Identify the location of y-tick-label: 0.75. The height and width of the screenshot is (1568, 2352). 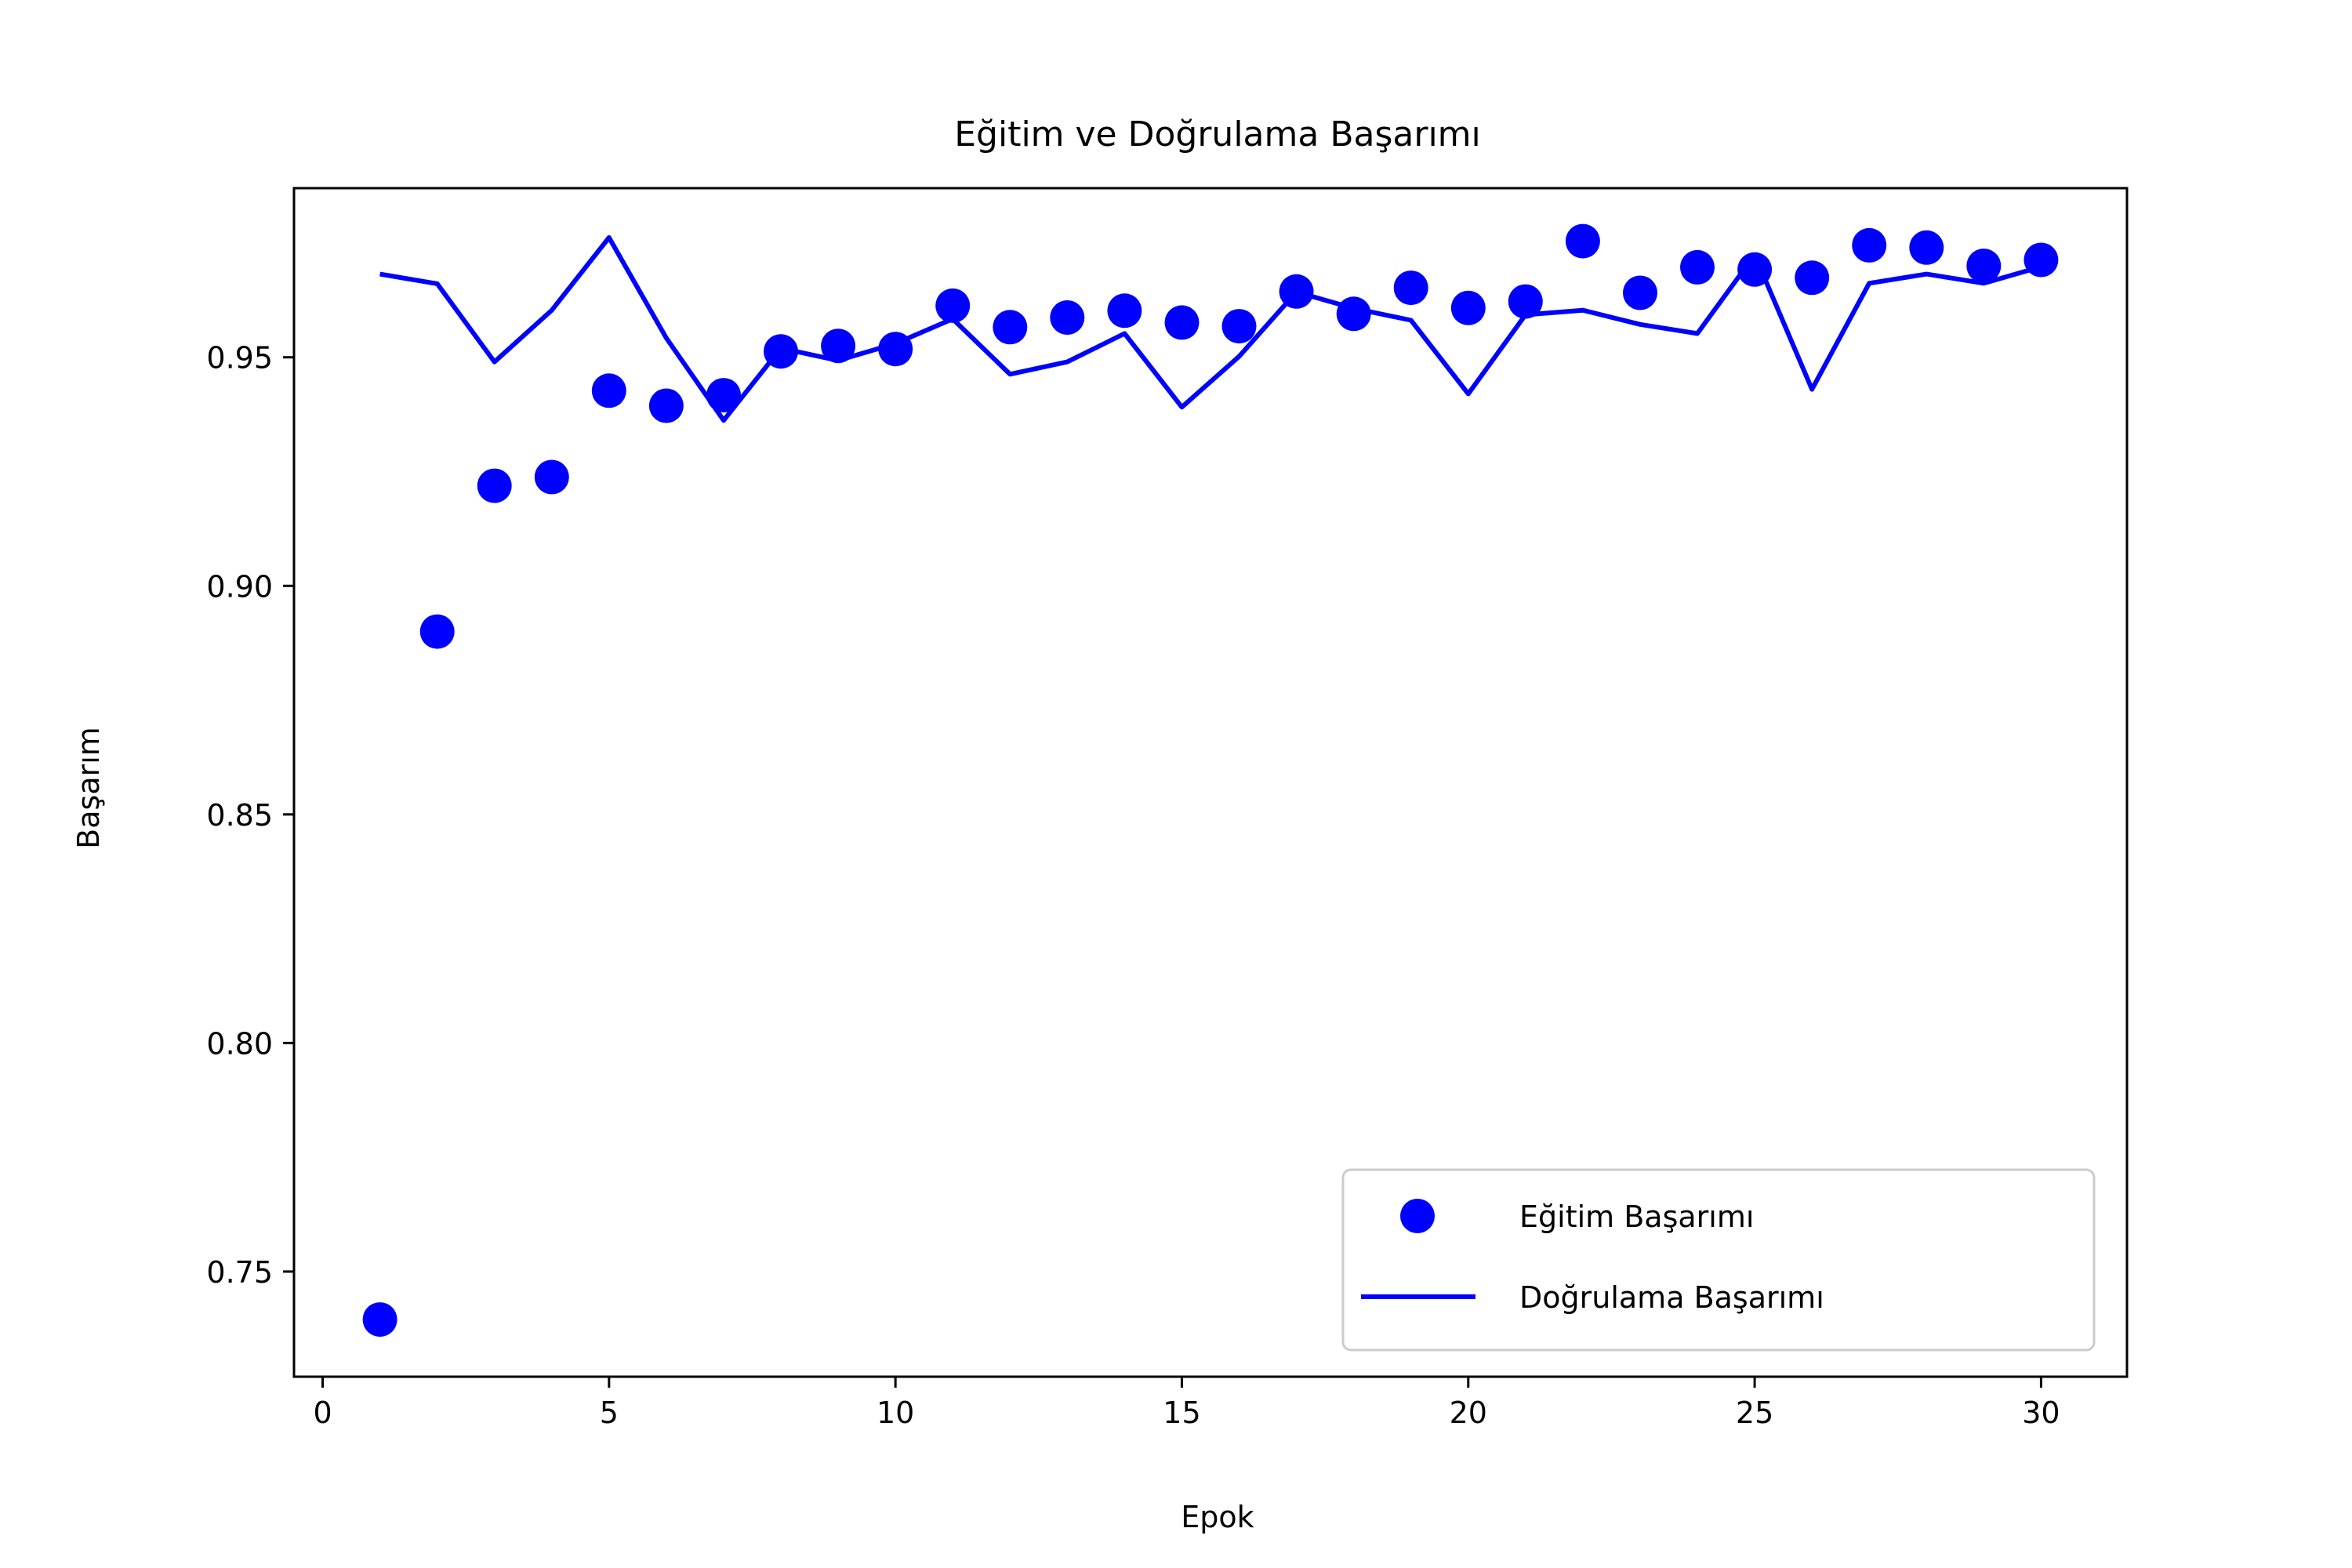
(239, 1272).